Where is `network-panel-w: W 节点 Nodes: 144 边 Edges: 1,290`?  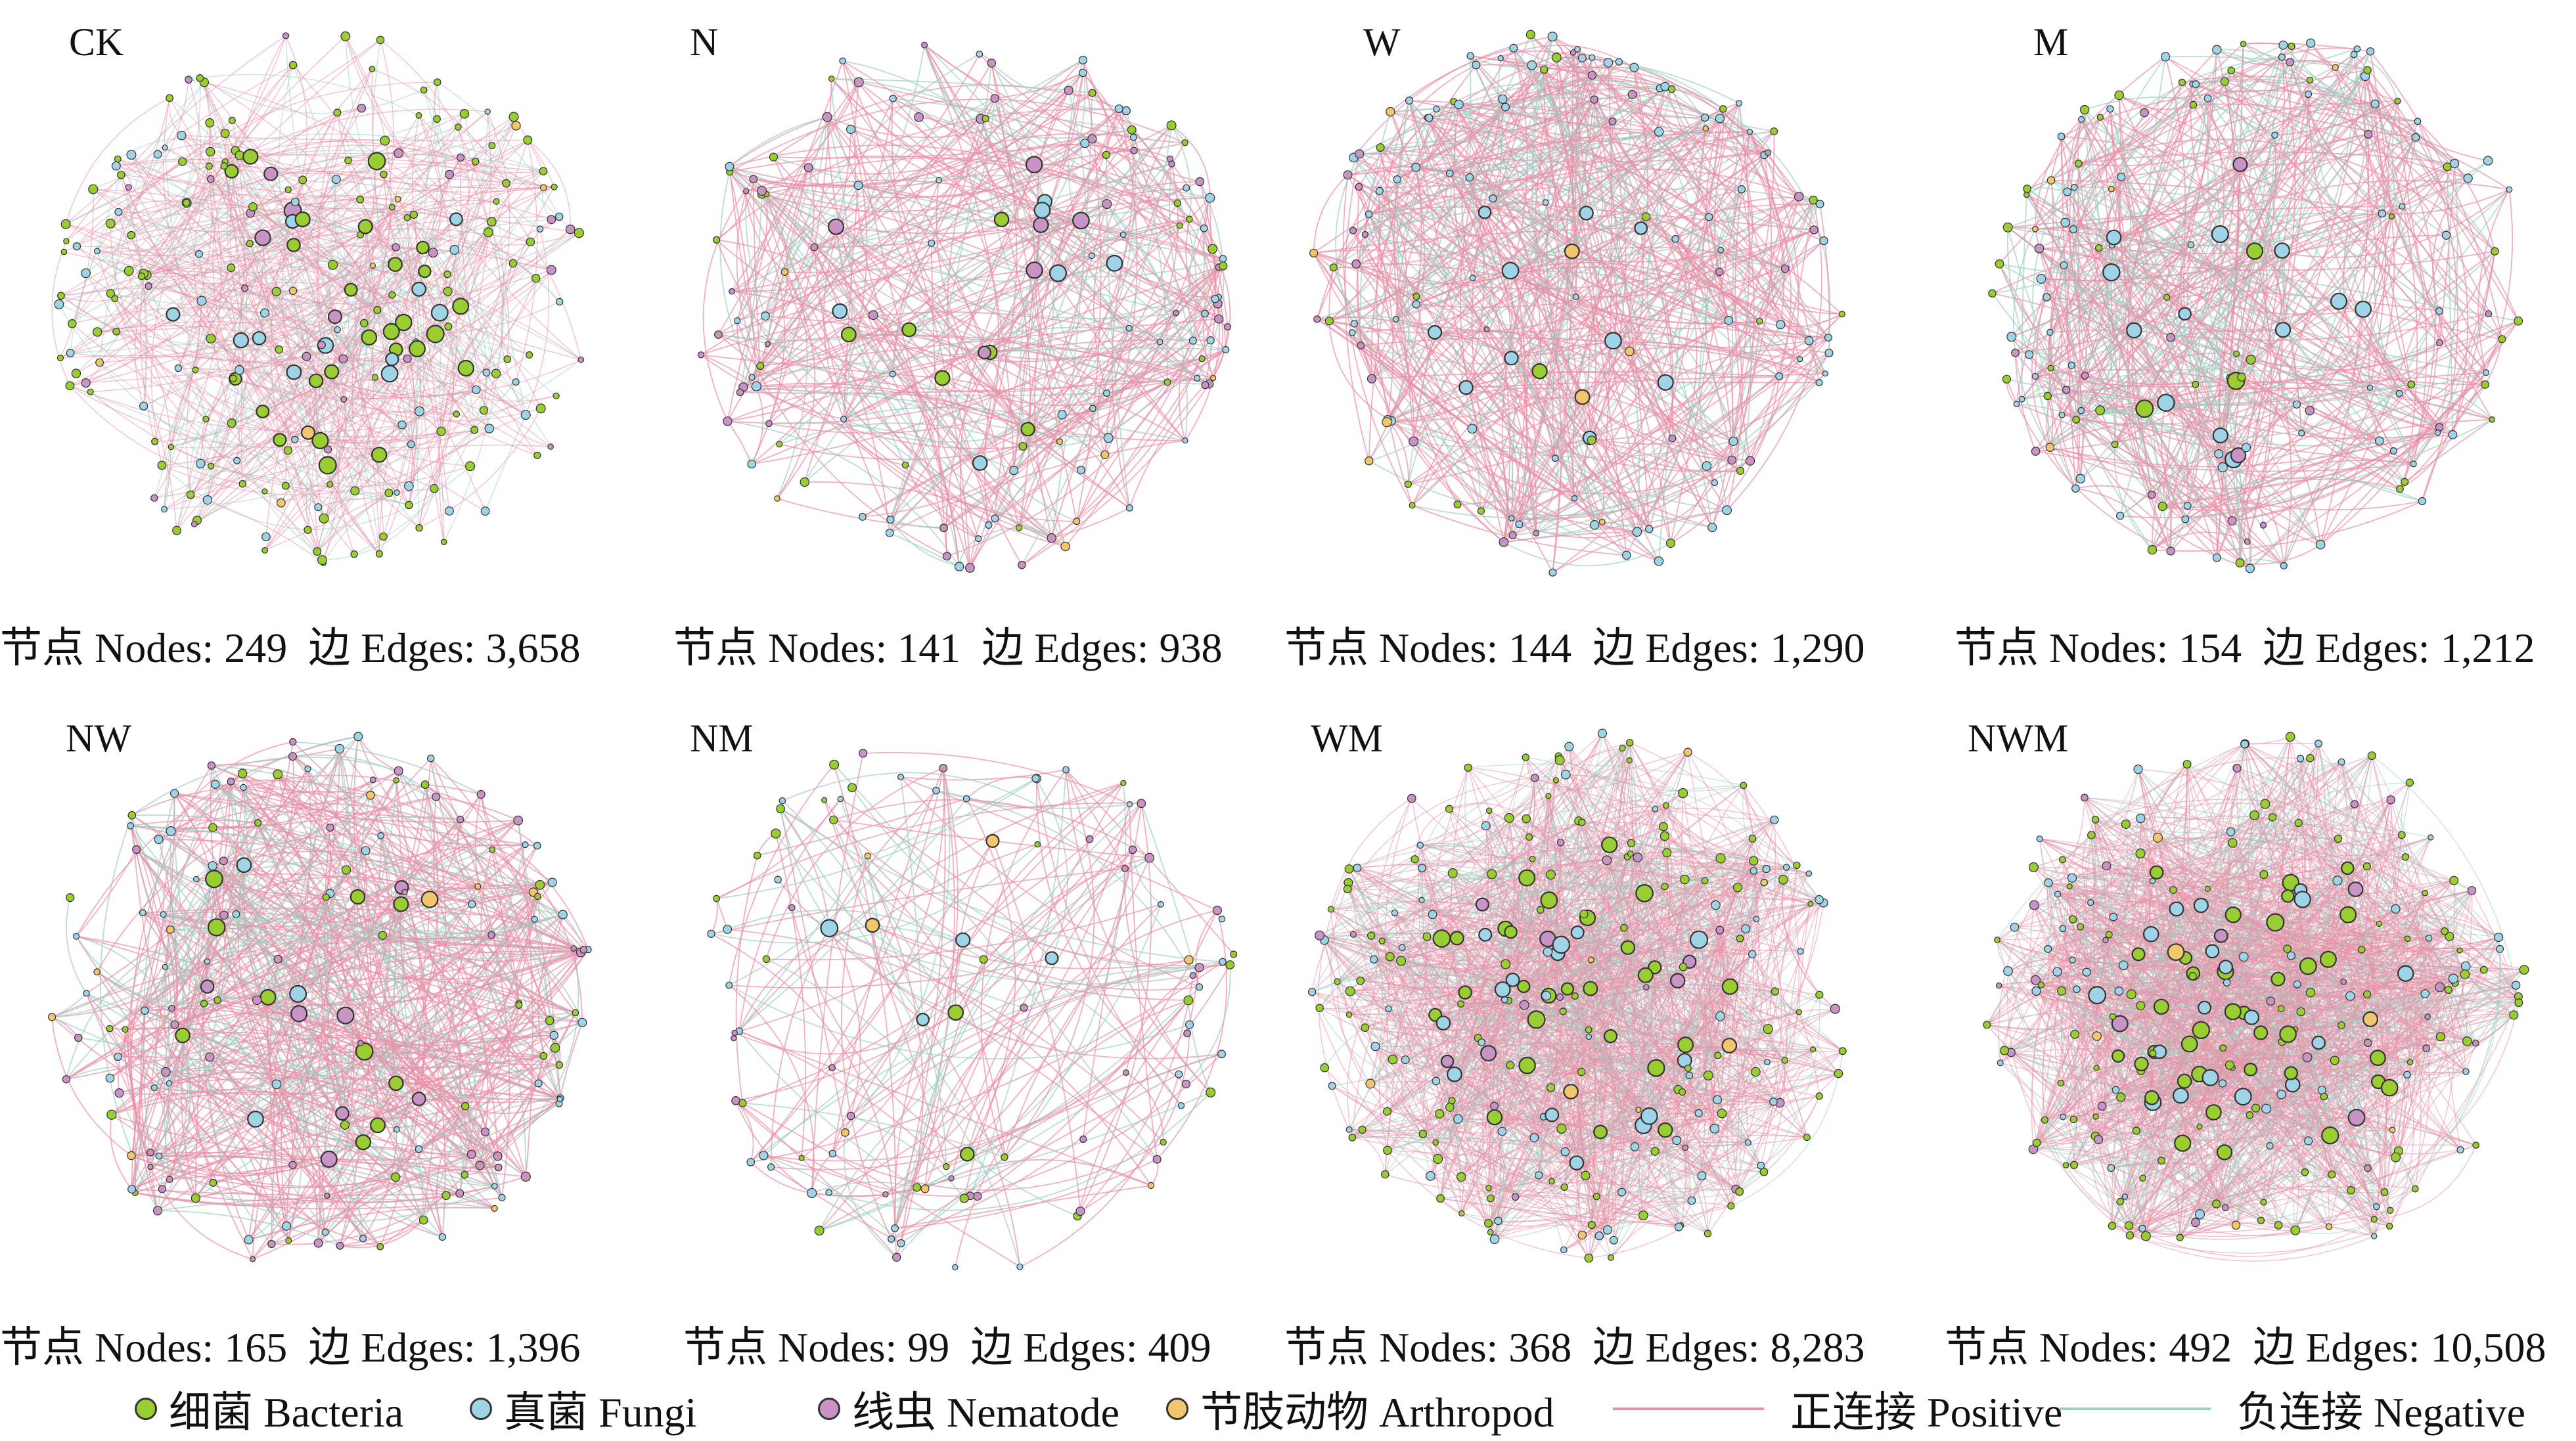
network-panel-w: W 节点 Nodes: 144 边 Edges: 1,290 is located at coordinates (1606, 350).